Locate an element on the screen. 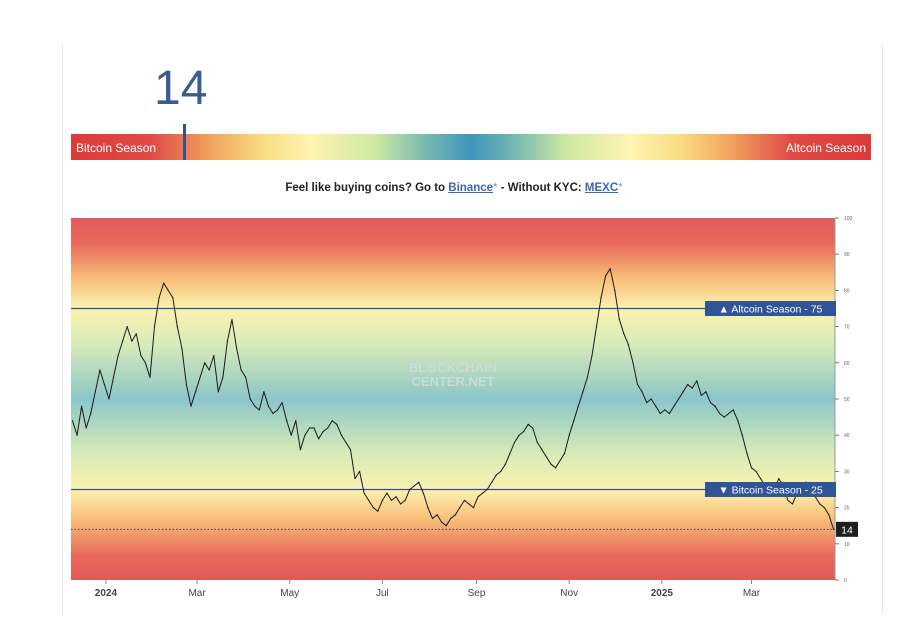 This screenshot has height=636, width=908. x-tick-label: 2025 is located at coordinates (662, 593).